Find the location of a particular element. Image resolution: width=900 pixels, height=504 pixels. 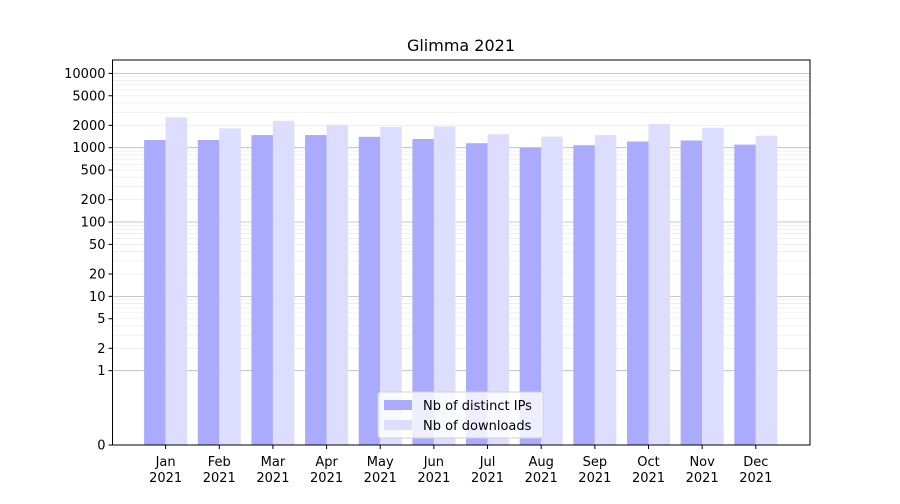

x-tick-label: Aug 2021 is located at coordinates (541, 470).